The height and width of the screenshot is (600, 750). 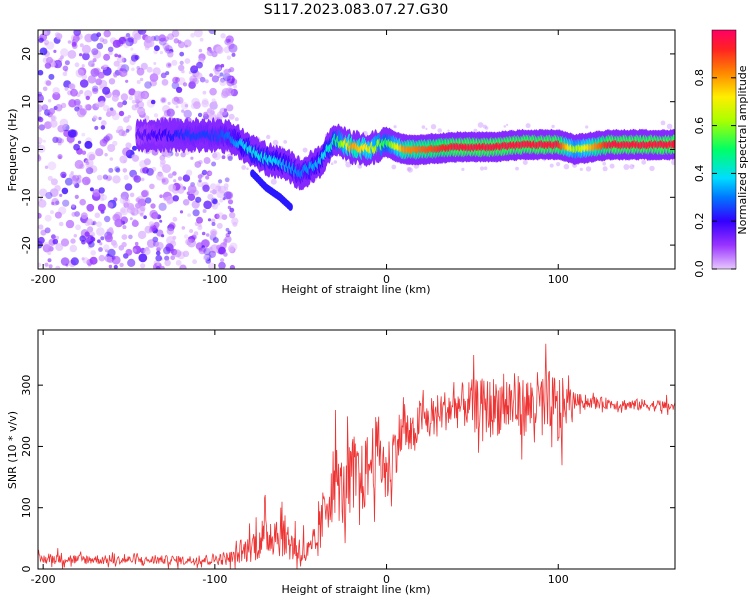 I want to click on x-tick-label: 0, so click(x=386, y=579).